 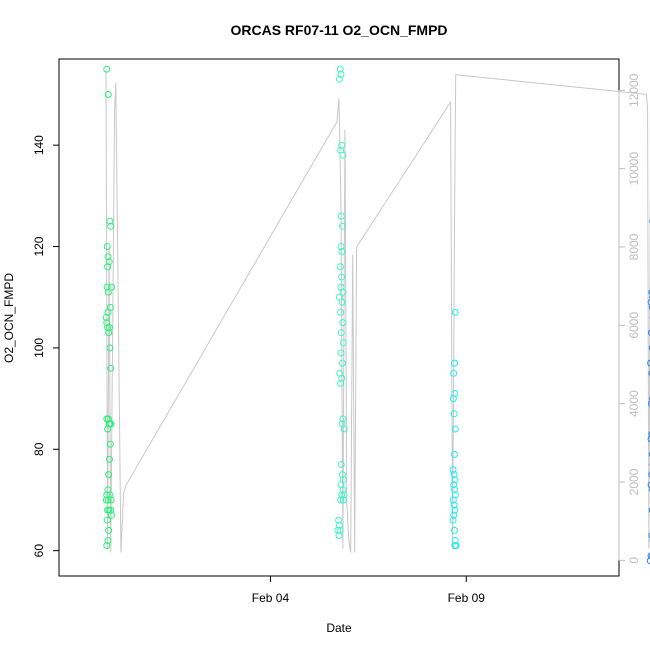 I want to click on x-tick-label: Feb 04, so click(x=271, y=598).